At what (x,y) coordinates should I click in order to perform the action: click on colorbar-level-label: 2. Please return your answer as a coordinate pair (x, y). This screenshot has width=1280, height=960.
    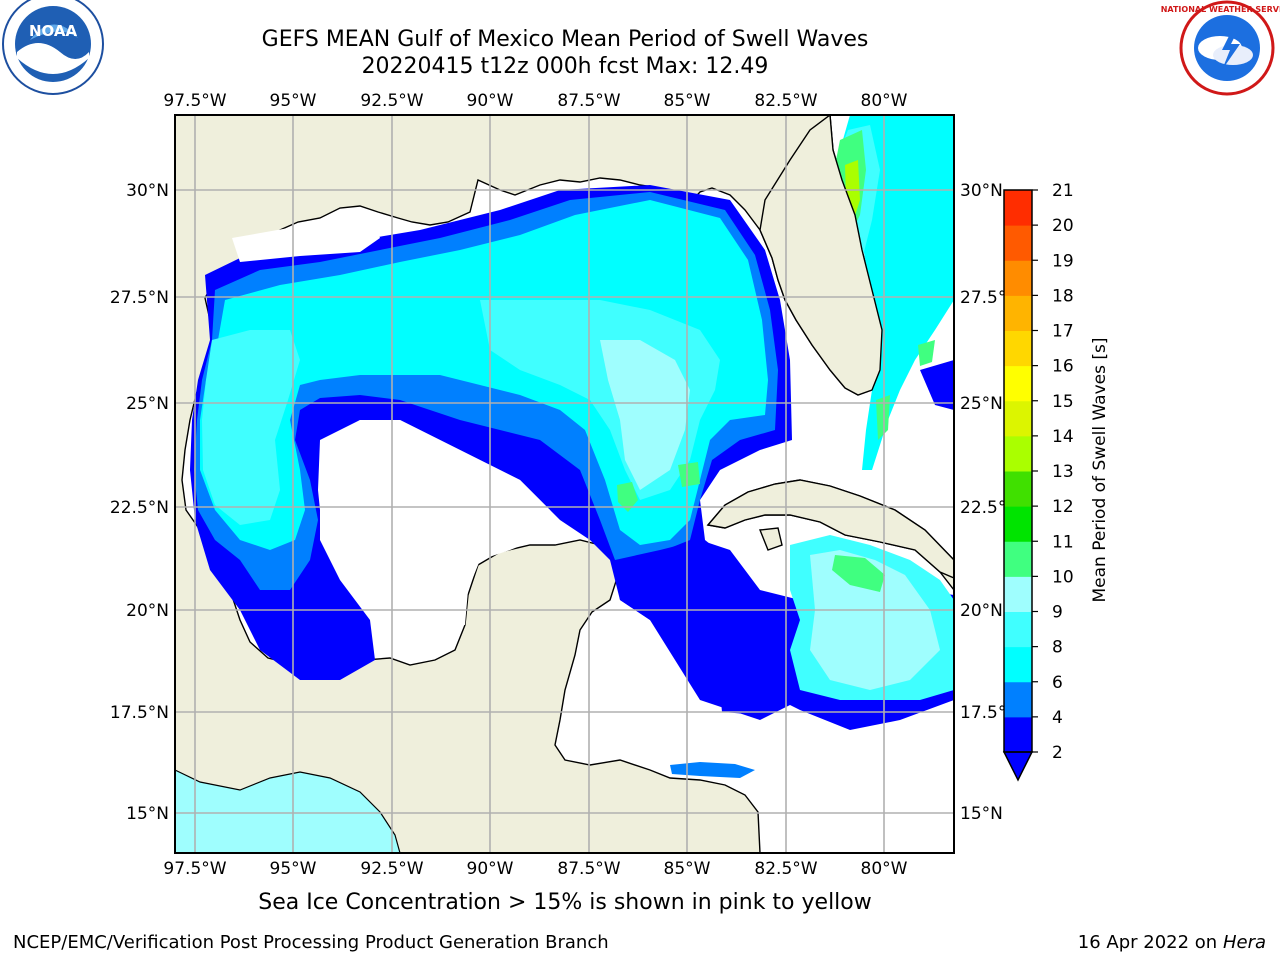
    Looking at the image, I should click on (1057, 753).